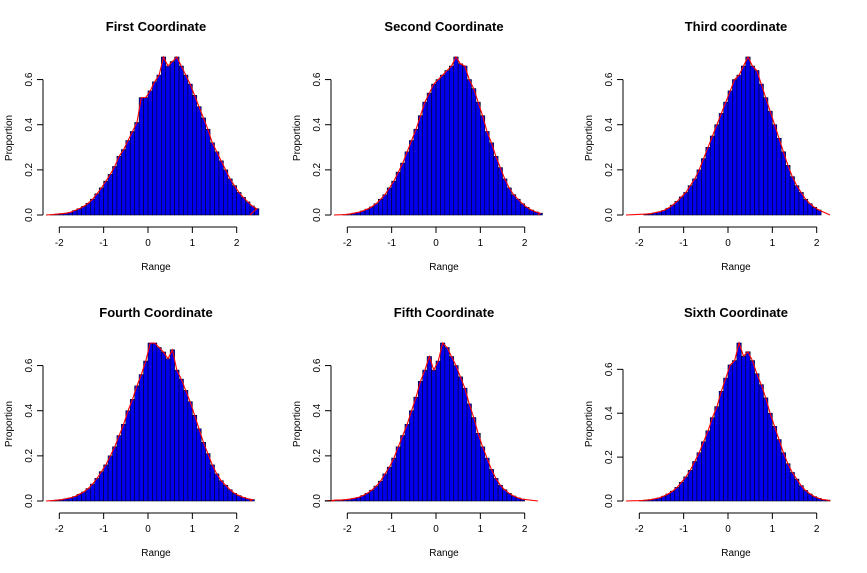 This screenshot has width=867, height=573. Describe the element at coordinates (736, 312) in the screenshot. I see `chart-title: Sixth Coordinate` at that location.